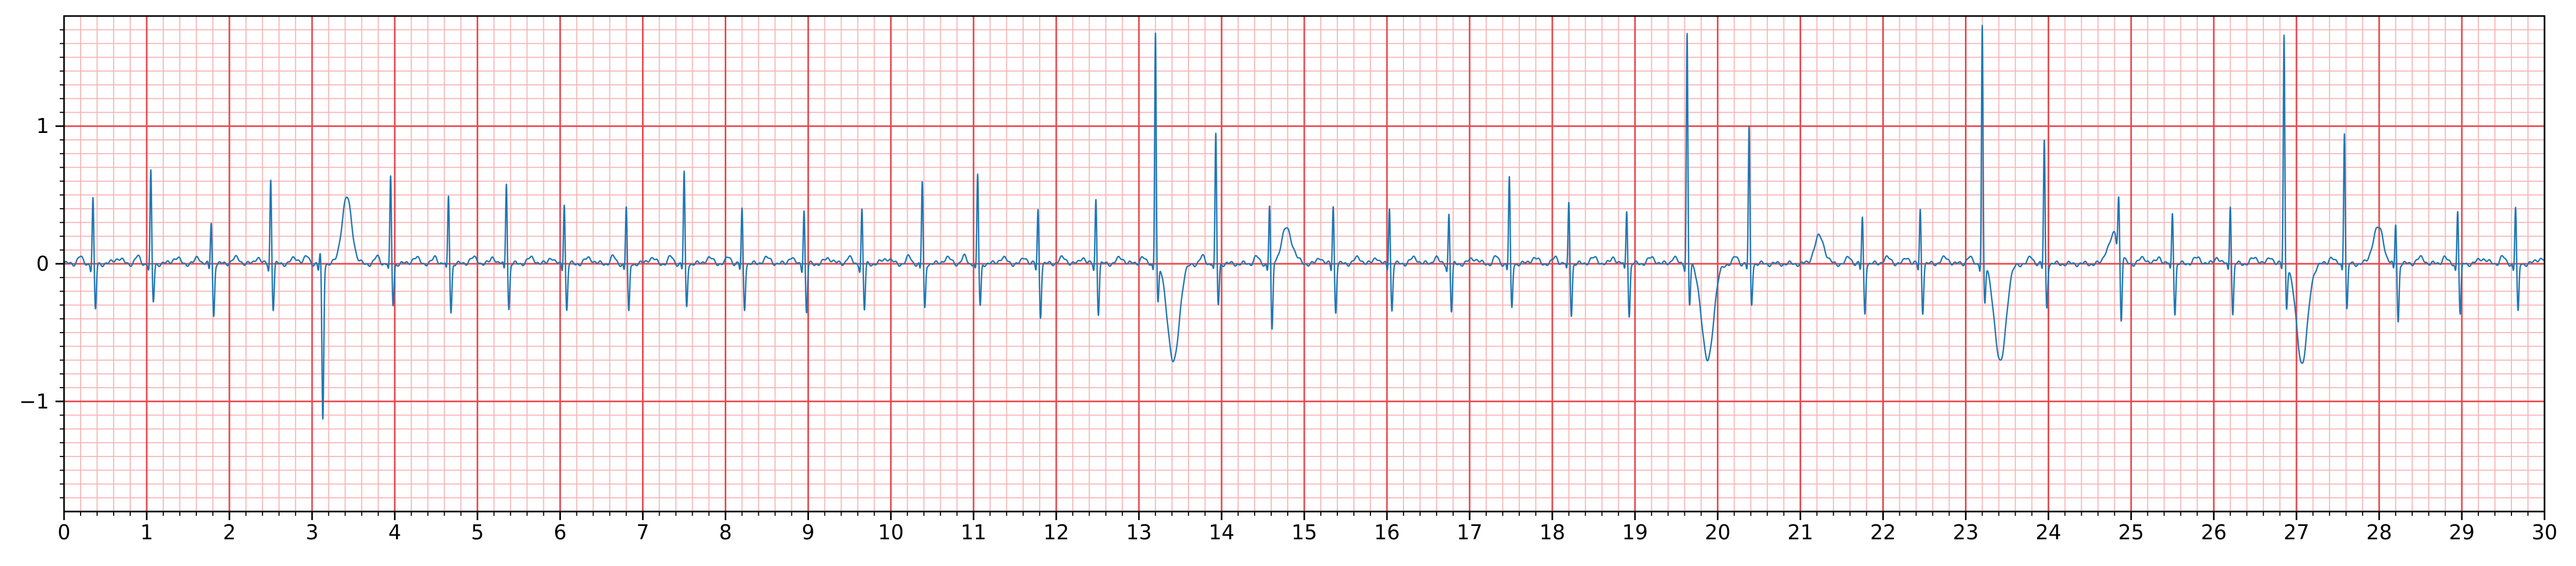 The image size is (2576, 566). Describe the element at coordinates (1387, 532) in the screenshot. I see `x-tick-label: 16` at that location.